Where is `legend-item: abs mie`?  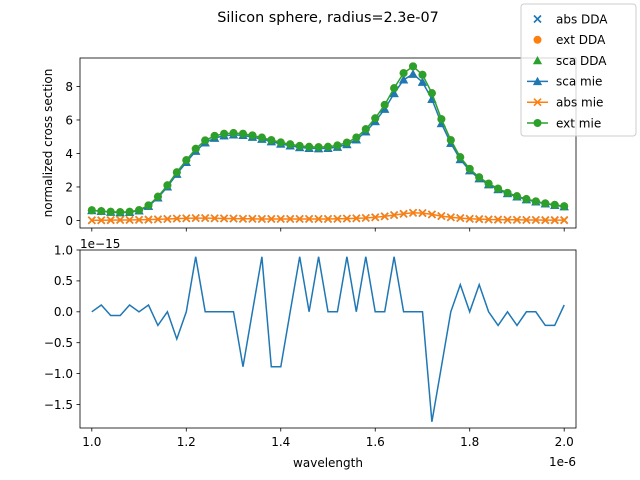 legend-item: abs mie is located at coordinates (565, 103).